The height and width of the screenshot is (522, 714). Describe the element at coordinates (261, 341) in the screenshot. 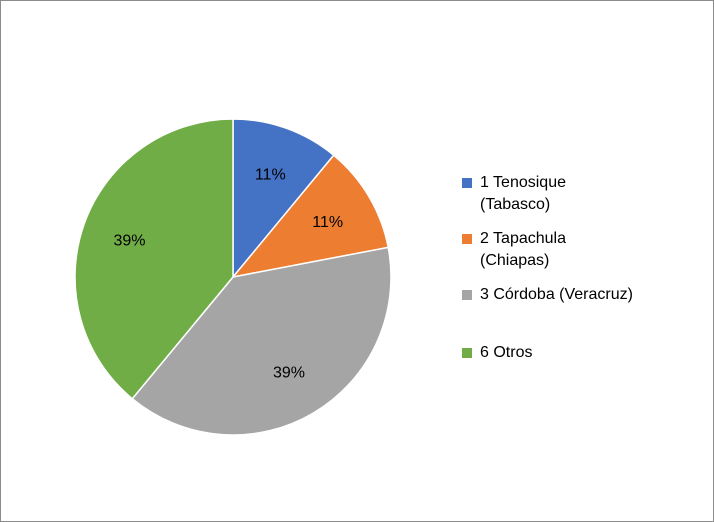

I see `slice-cordoba` at that location.